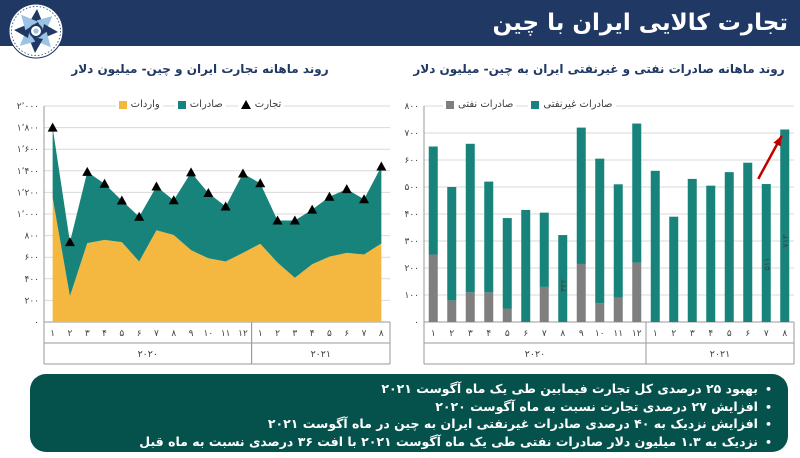 This screenshot has height=458, width=800. What do you see at coordinates (785, 241) in the screenshot?
I see `svg-text: ۷۱۳` at bounding box center [785, 241].